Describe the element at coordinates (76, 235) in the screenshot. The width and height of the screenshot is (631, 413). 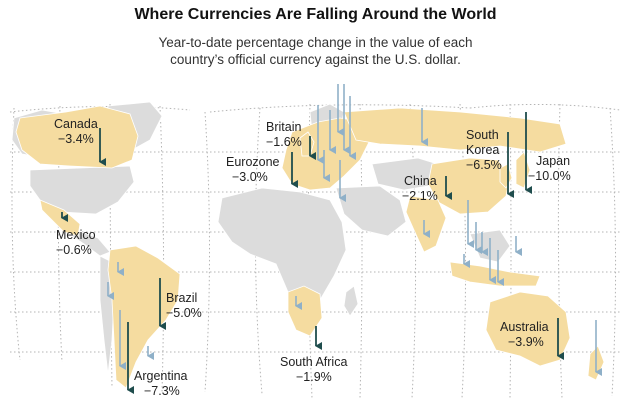
I see `label-mexico-name: Mexico` at that location.